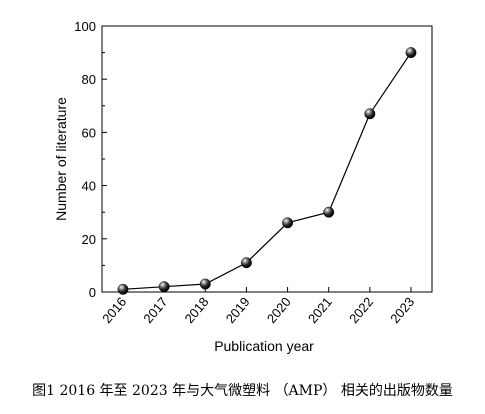 This screenshot has height=414, width=485. I want to click on y-axis: 0 20 40 60 80 100, so click(90, 159).